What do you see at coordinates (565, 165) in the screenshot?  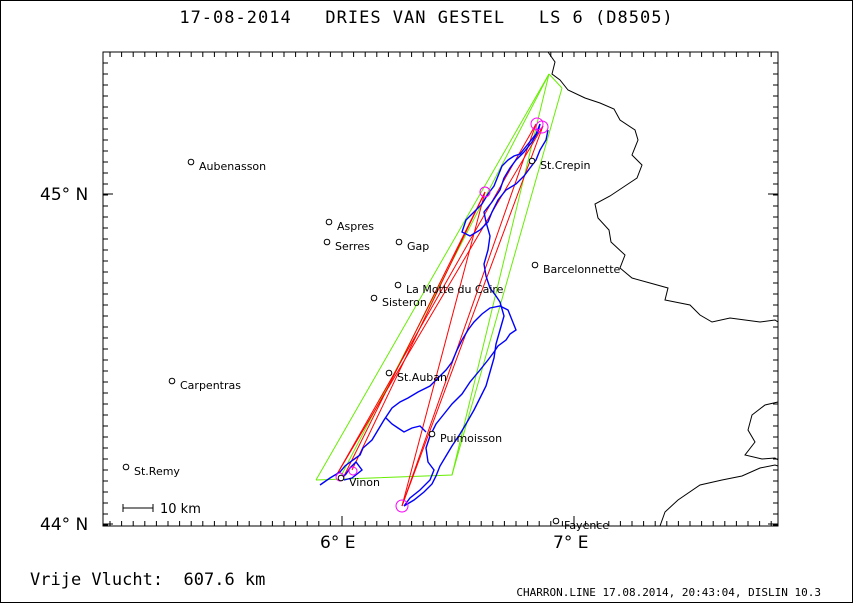 I see `place-label: St.Crepin` at bounding box center [565, 165].